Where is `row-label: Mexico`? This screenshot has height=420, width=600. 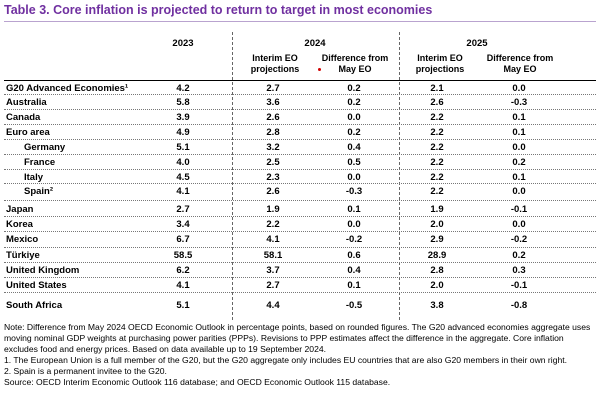
row-label: Mexico is located at coordinates (22, 239).